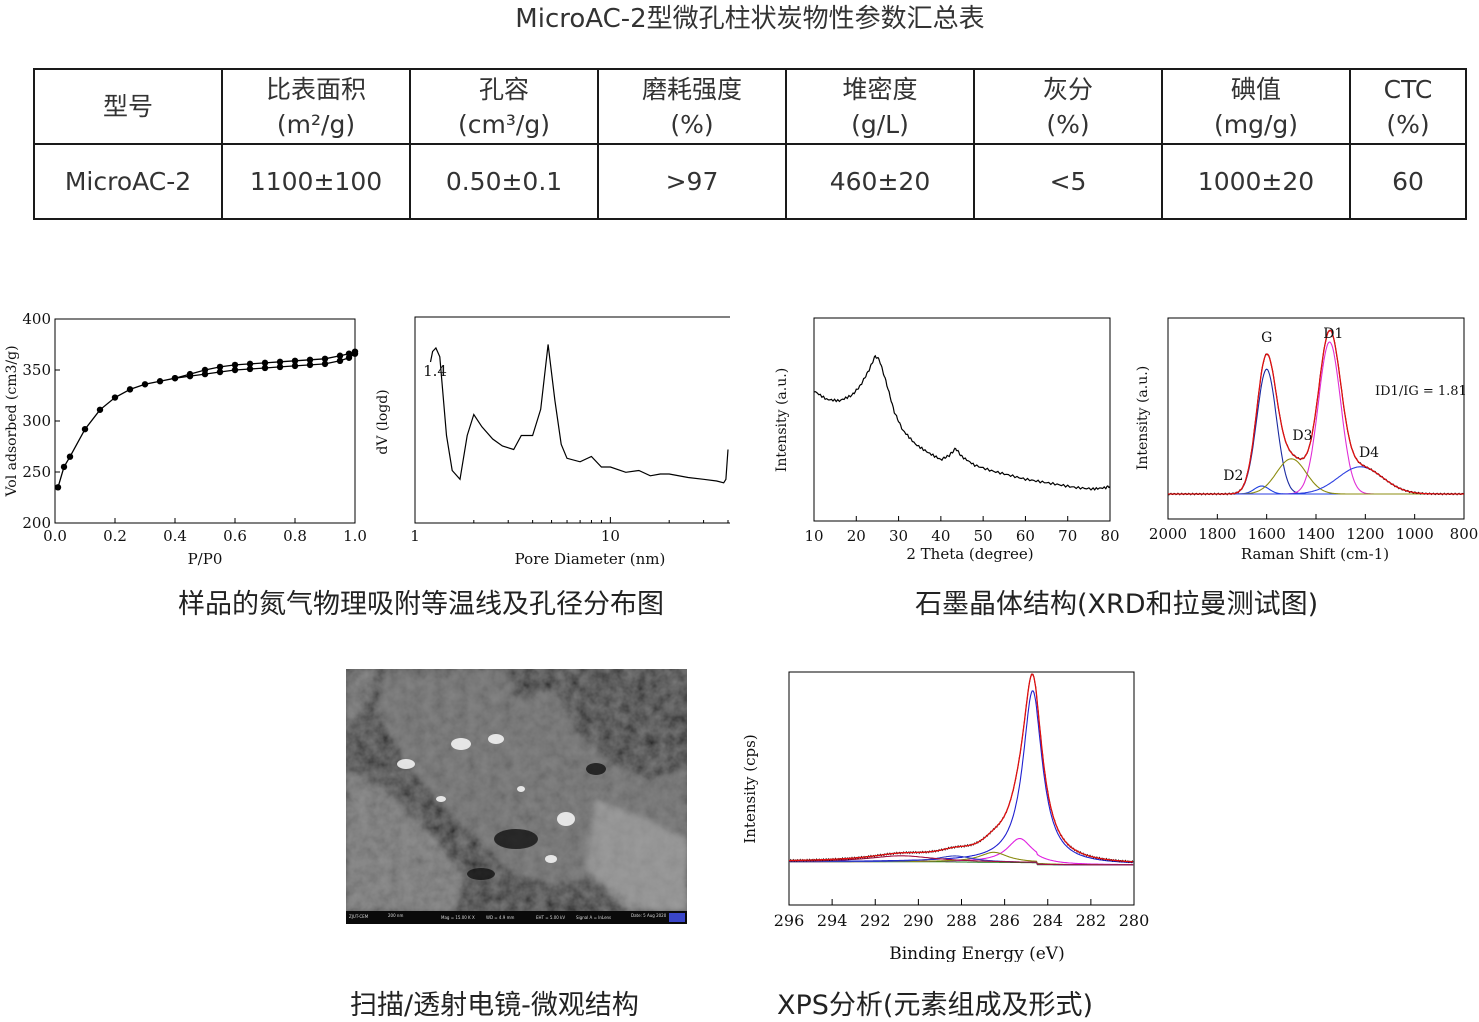 The width and height of the screenshot is (1479, 1022). Describe the element at coordinates (1233, 476) in the screenshot. I see `peak-label-D2: D2` at that location.